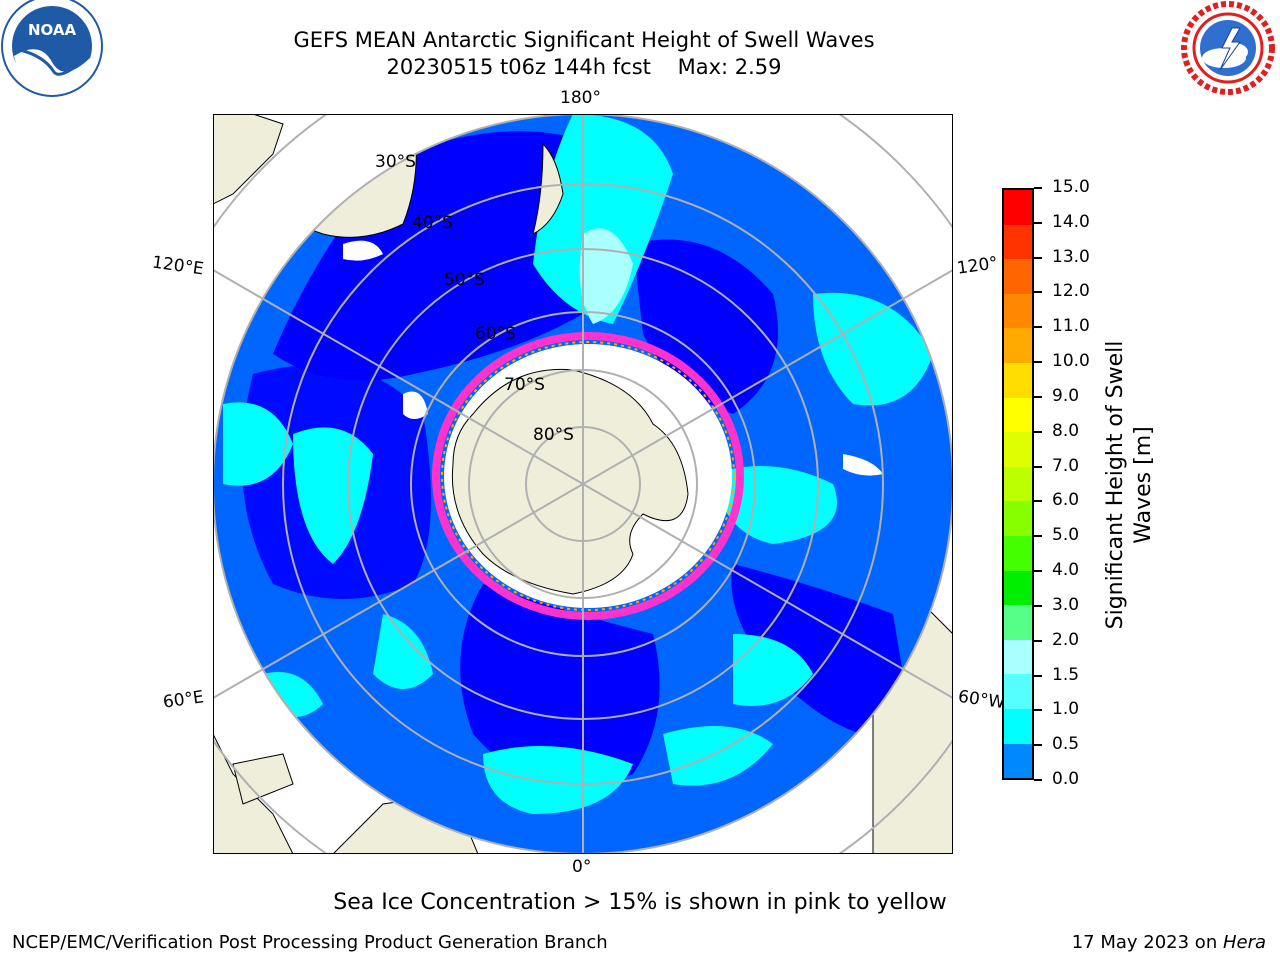 This screenshot has height=960, width=1280. Describe the element at coordinates (1071, 221) in the screenshot. I see `colorbar-tick-label: 14.0` at that location.